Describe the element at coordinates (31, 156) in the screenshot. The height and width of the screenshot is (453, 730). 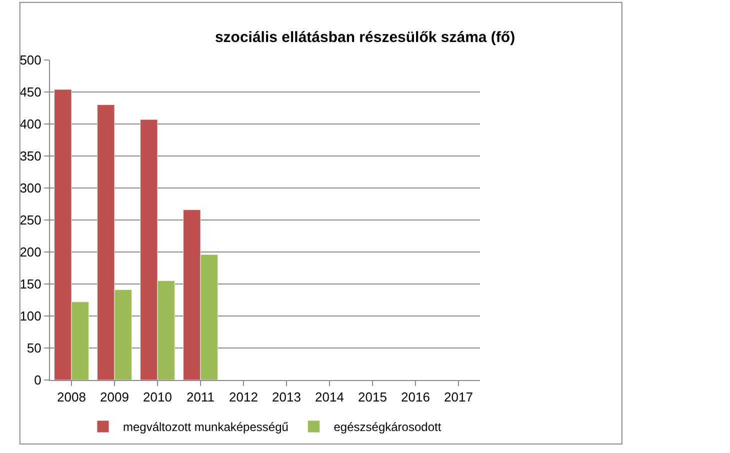
I see `y-tick-label: 350` at that location.